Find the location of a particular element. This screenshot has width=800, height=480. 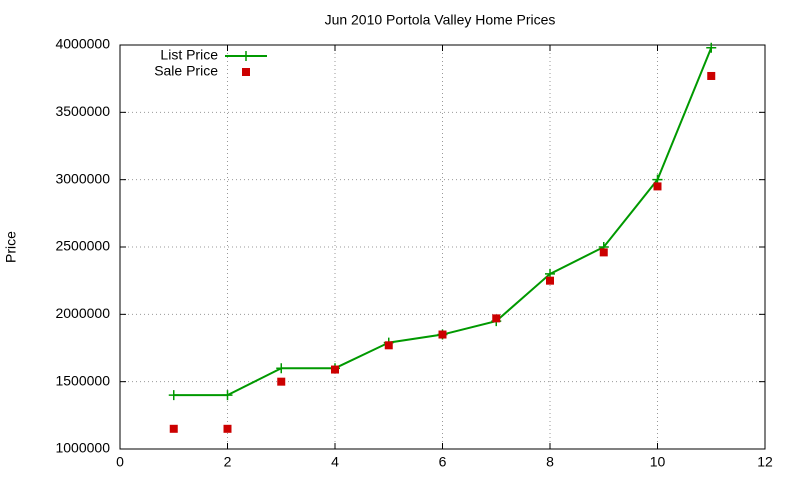

y-tick-label: 4000000 is located at coordinates (82, 44).